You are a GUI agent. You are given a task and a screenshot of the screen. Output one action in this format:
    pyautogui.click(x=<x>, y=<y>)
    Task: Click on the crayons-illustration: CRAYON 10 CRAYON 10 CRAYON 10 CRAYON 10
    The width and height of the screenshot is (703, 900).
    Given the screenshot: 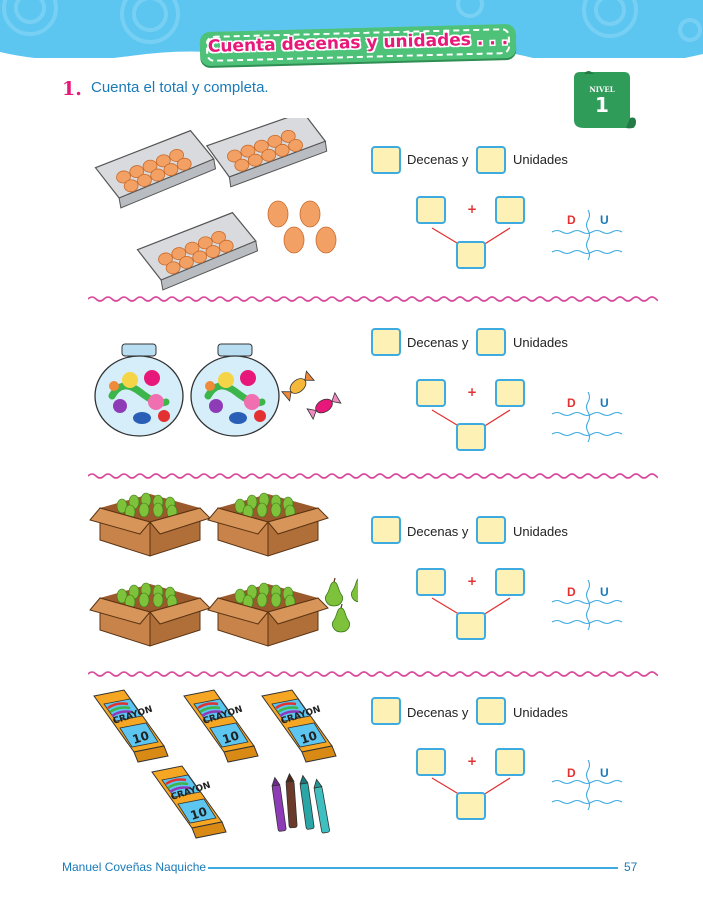 What is the action you would take?
    pyautogui.click(x=215, y=764)
    